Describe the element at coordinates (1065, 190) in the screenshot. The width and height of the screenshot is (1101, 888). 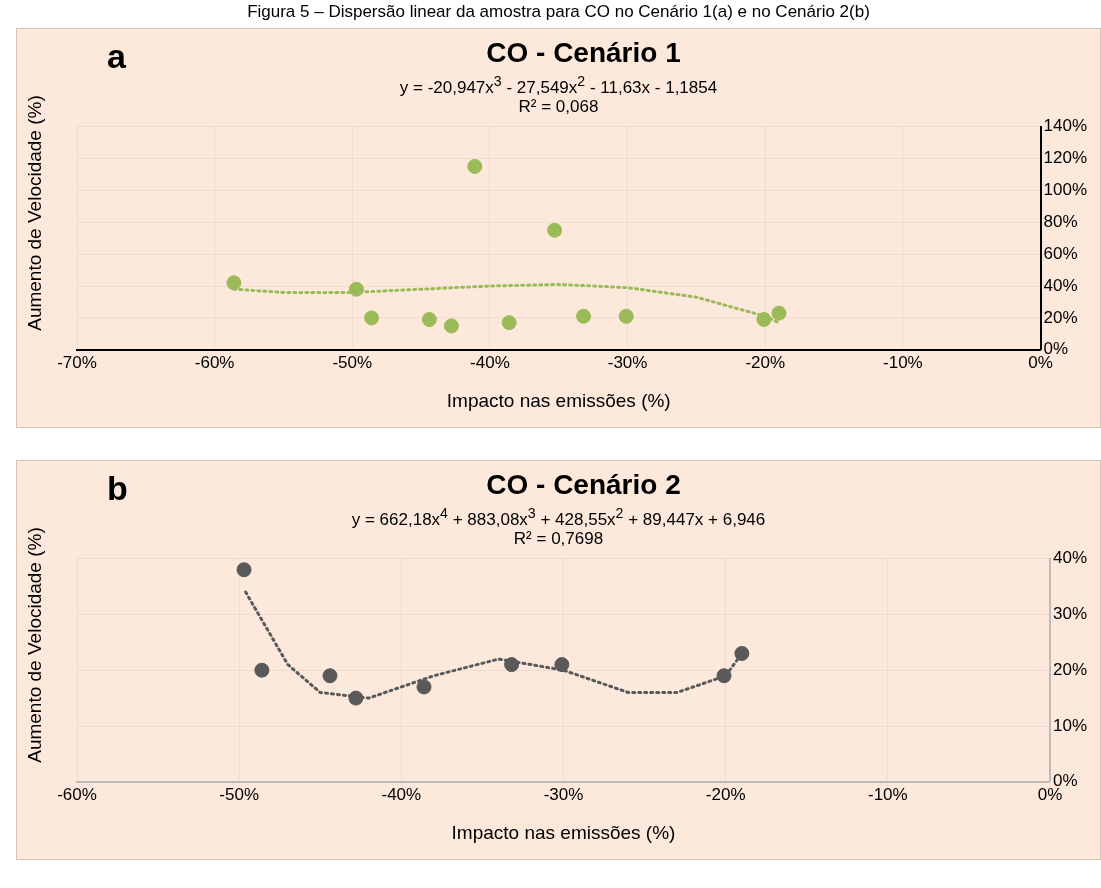
I see `y-tick-label: 100%` at that location.